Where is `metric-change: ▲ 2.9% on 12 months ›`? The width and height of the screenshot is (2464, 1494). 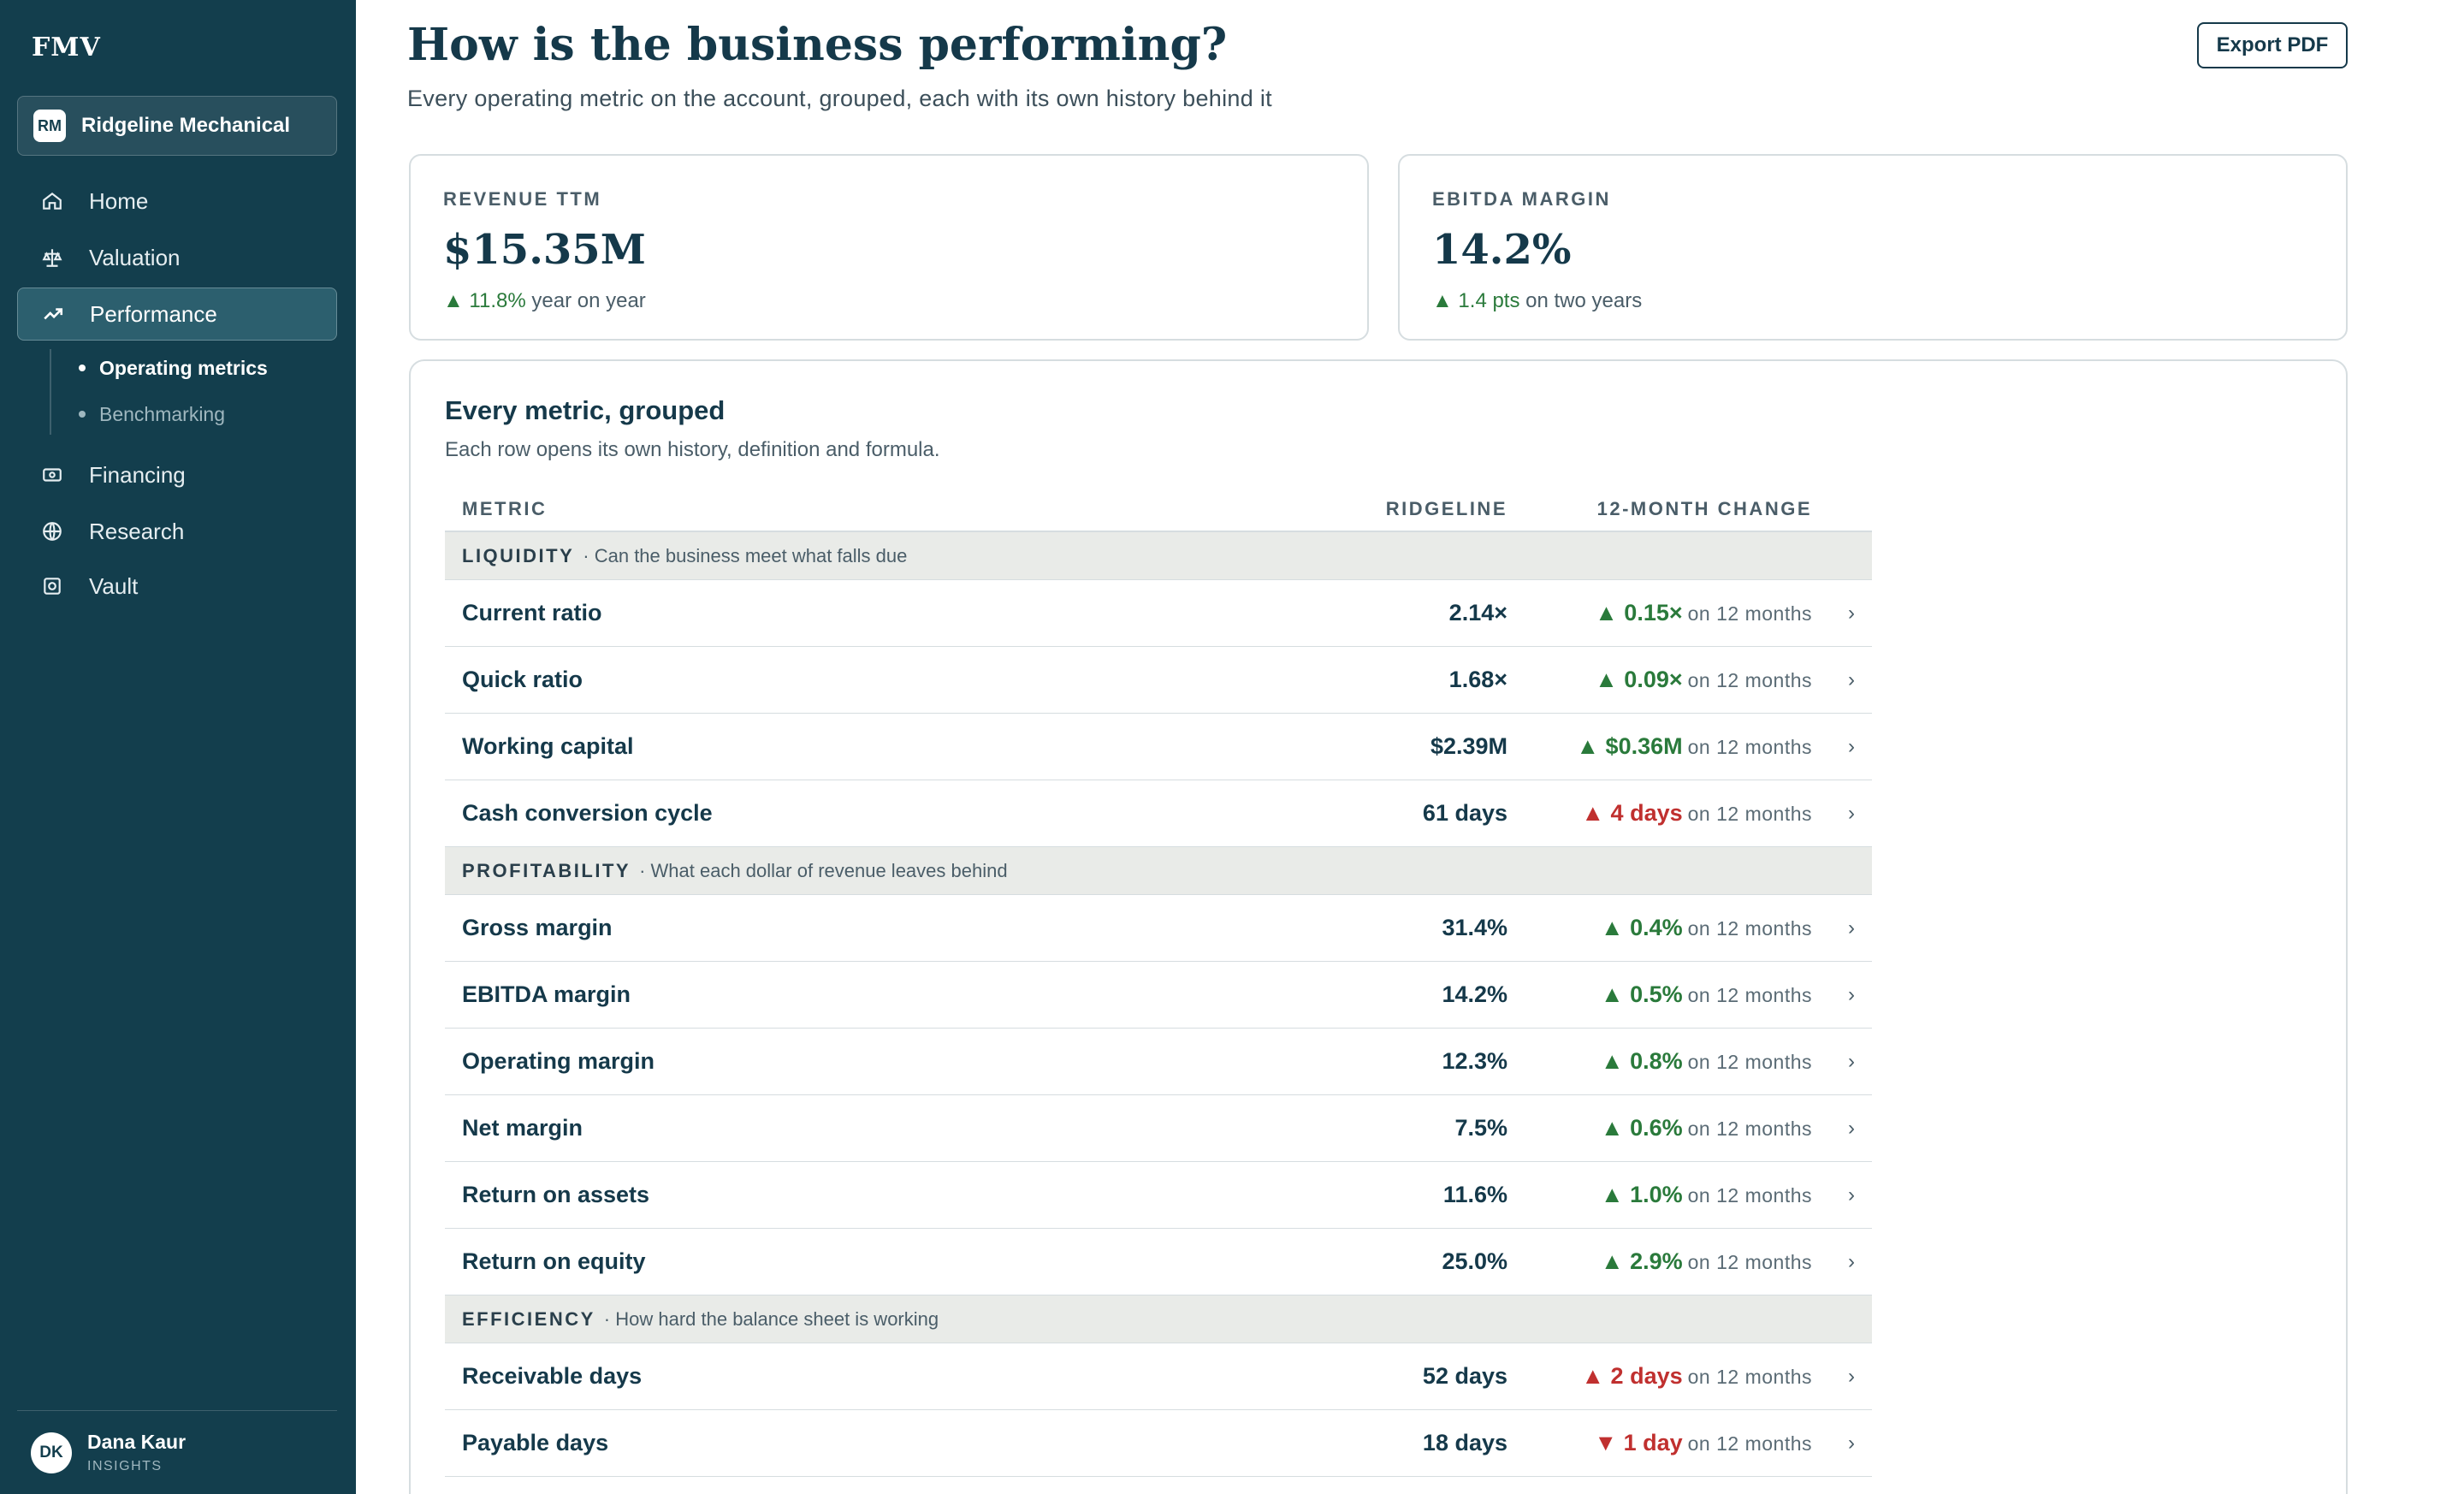 metric-change: ▲ 2.9% on 12 months › is located at coordinates (1689, 1261).